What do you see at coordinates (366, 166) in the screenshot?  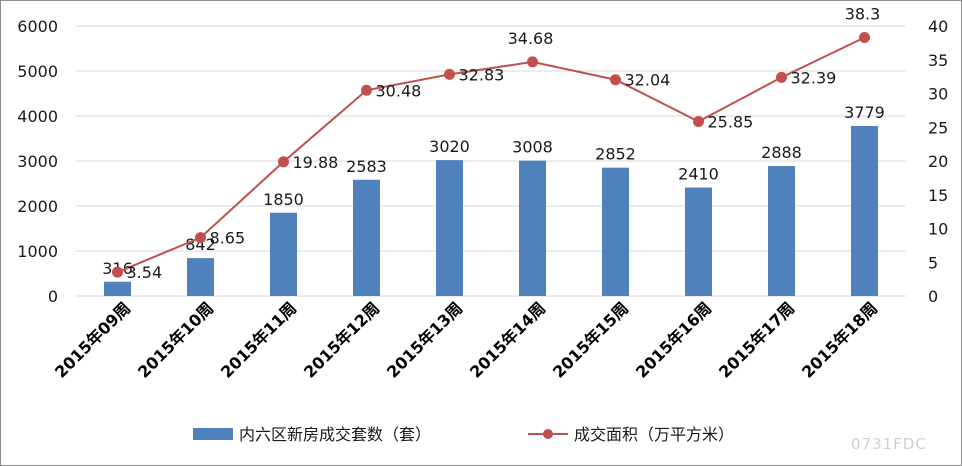 I see `bar-value-label: 2583` at bounding box center [366, 166].